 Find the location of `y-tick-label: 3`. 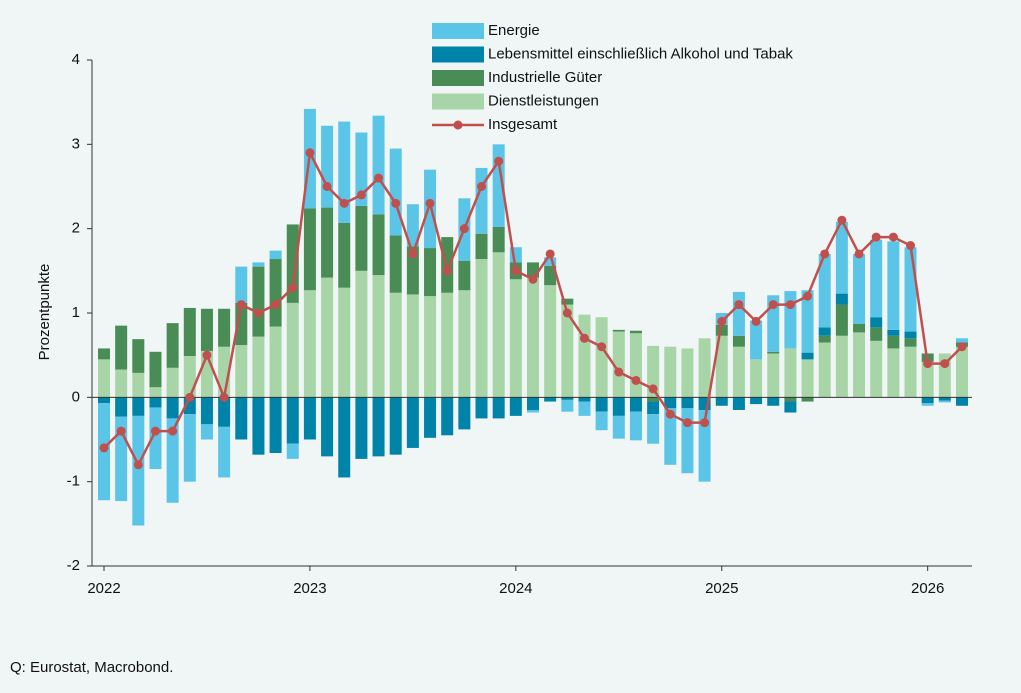

y-tick-label: 3 is located at coordinates (76, 143).